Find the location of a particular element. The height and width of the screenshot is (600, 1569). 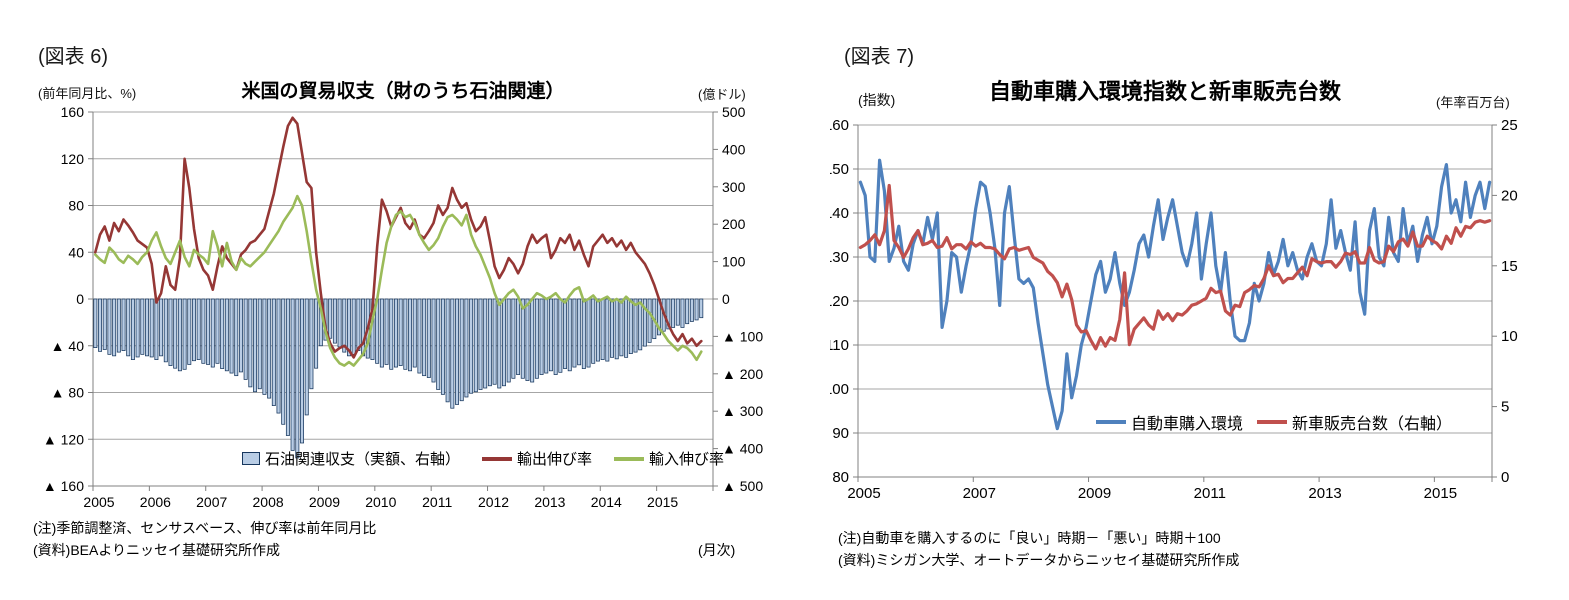

svg-text: 5 is located at coordinates (1505, 407).